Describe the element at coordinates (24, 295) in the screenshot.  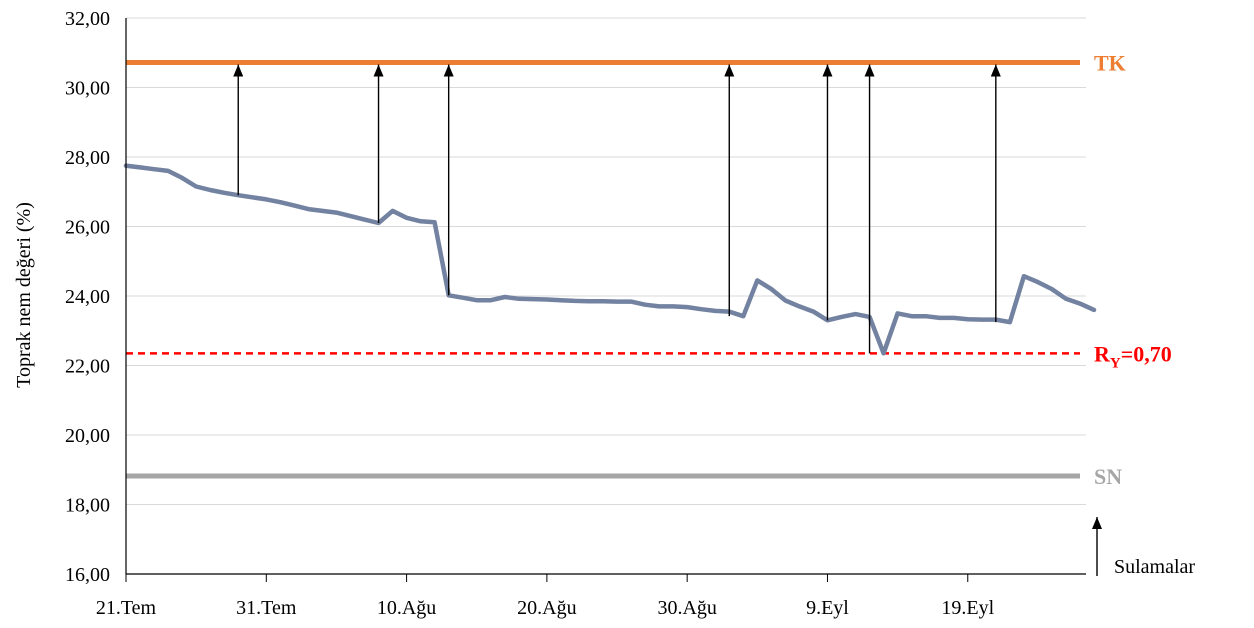
I see `y-axis-title: Toprak nem değeri (%)` at that location.